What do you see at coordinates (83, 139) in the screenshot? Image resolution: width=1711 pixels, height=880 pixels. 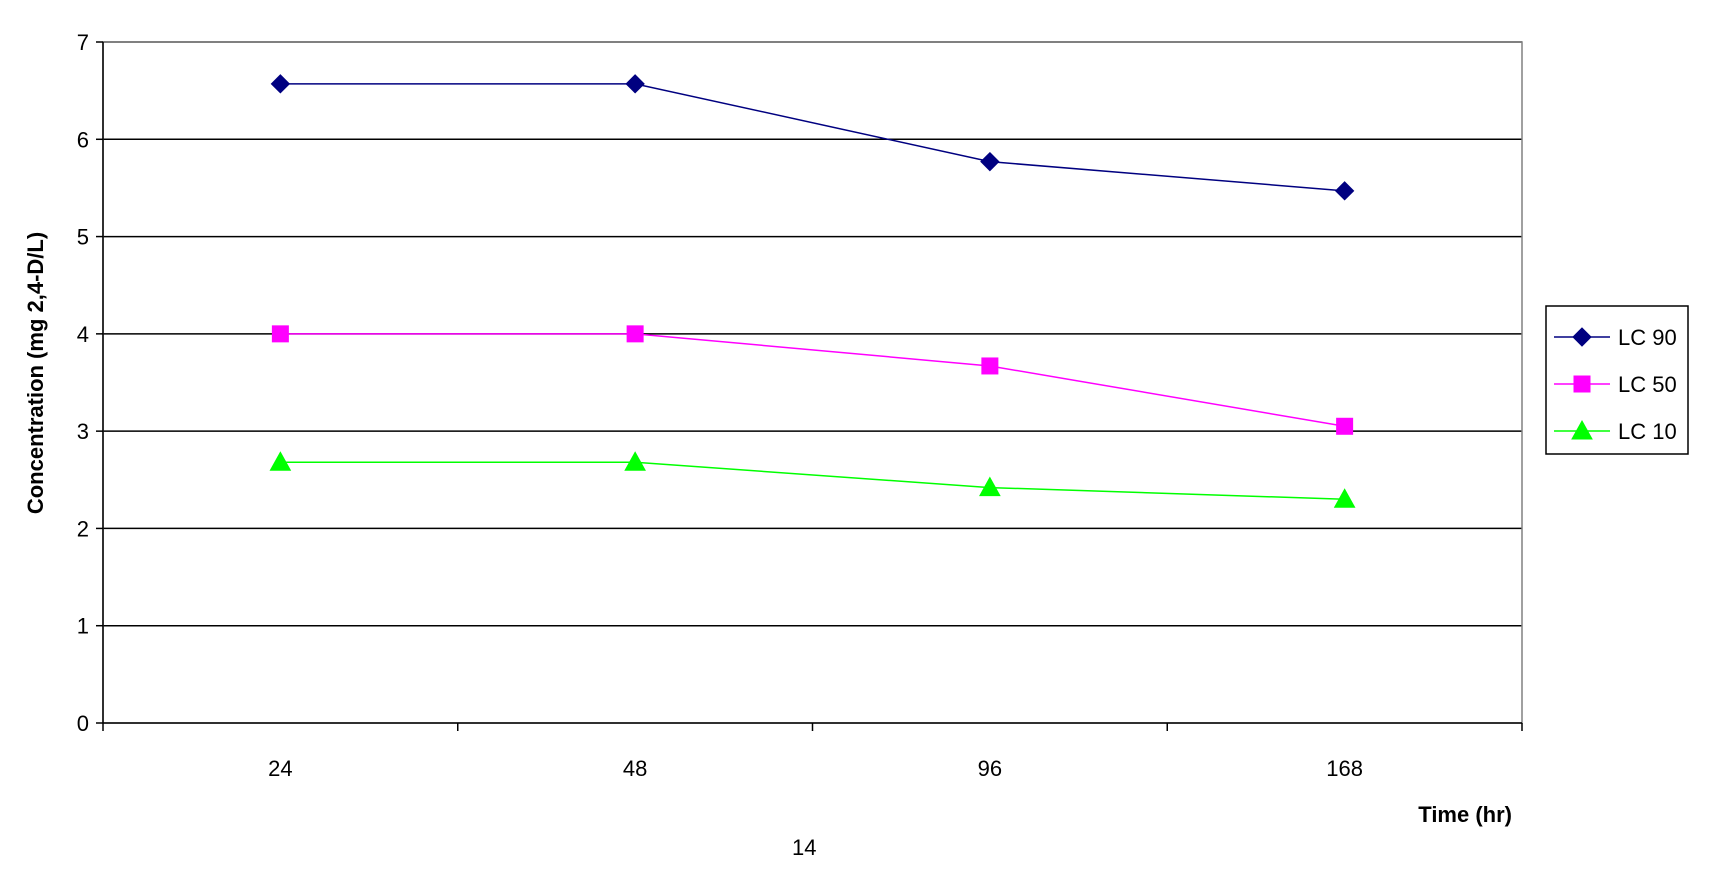 I see `y-tick-label: 6` at bounding box center [83, 139].